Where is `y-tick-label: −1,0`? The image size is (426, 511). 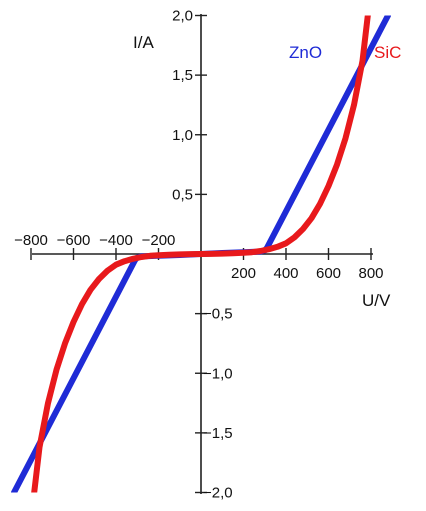
y-tick-label: −1,0 is located at coordinates (218, 373).